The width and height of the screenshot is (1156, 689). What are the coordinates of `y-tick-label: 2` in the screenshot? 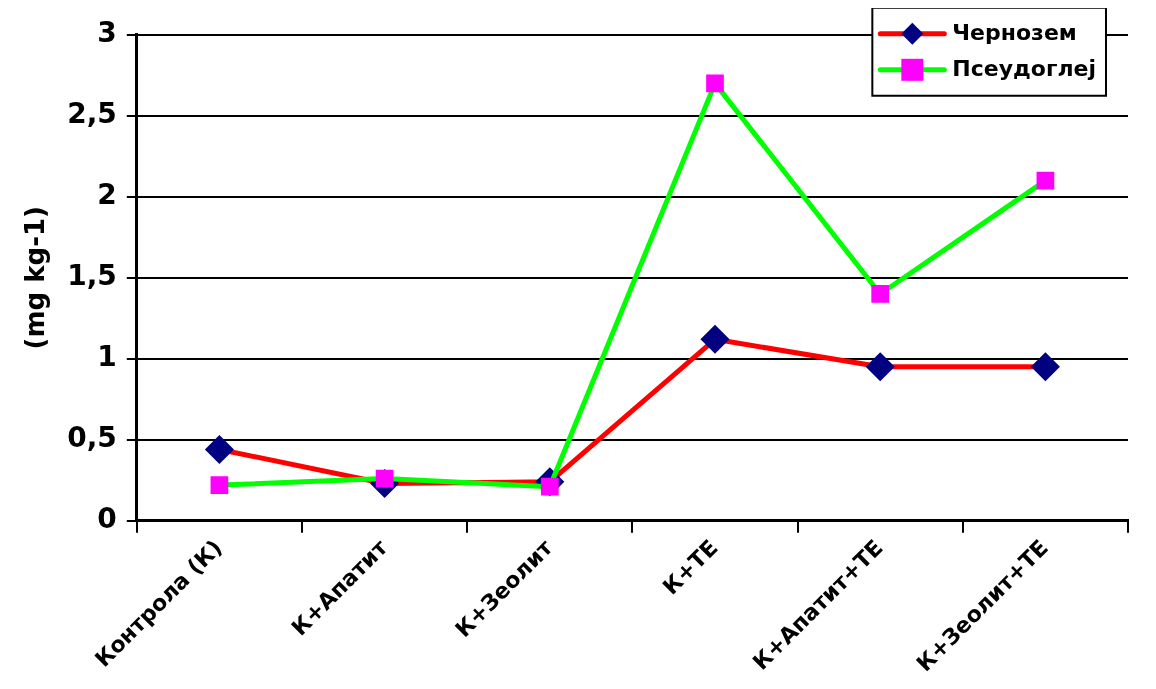 It's located at (107, 195).